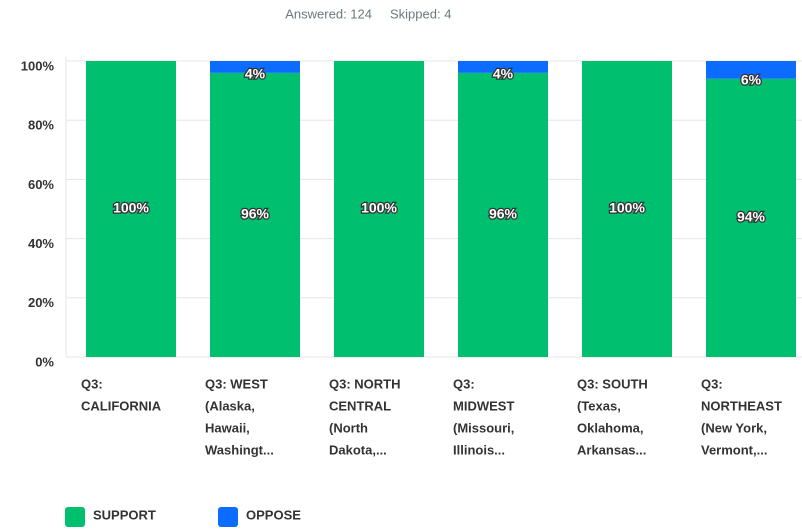 The width and height of the screenshot is (802, 529). I want to click on x-tick-label: Q3: WEST, so click(236, 383).